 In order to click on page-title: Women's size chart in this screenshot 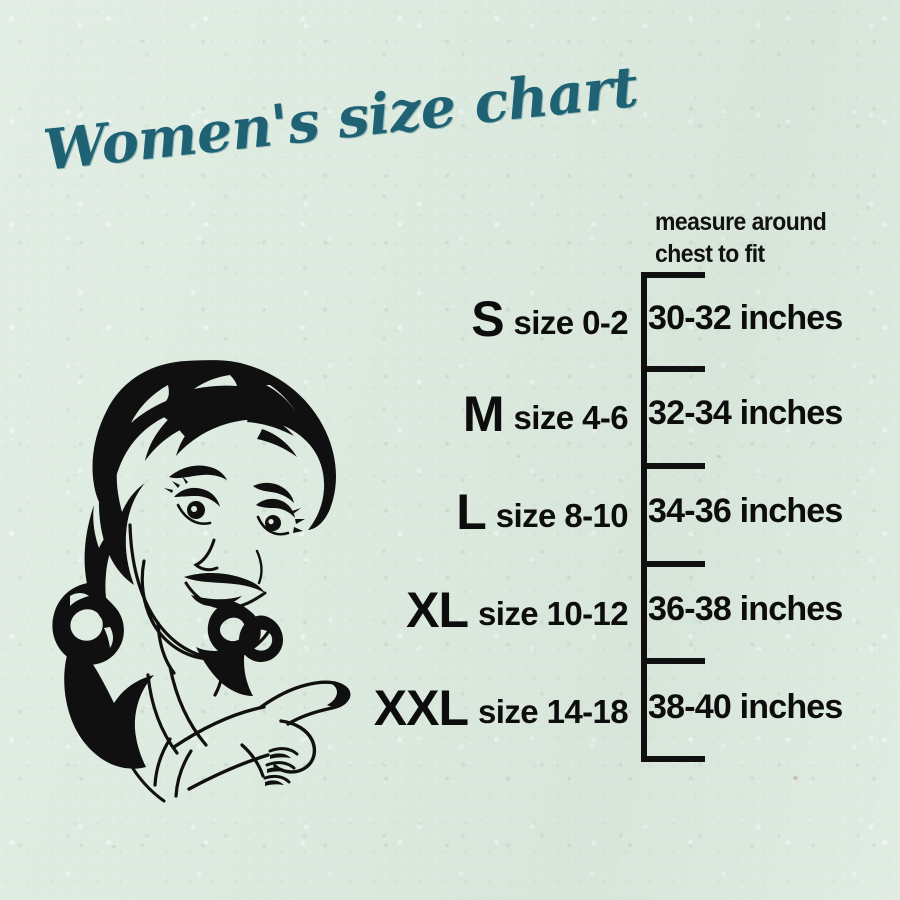, I will do `click(340, 118)`.